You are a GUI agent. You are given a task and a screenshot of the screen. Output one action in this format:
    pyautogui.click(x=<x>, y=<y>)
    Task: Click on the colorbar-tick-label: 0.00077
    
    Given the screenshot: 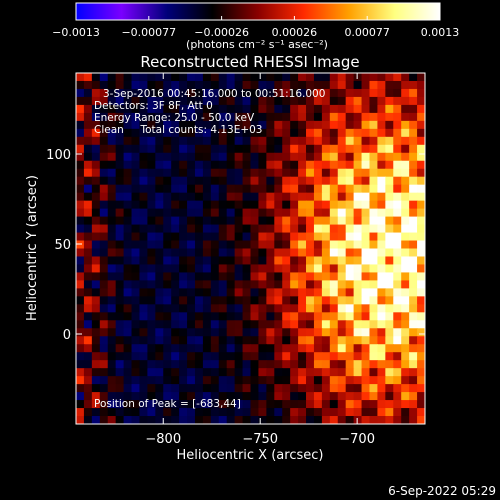 What is the action you would take?
    pyautogui.click(x=367, y=32)
    